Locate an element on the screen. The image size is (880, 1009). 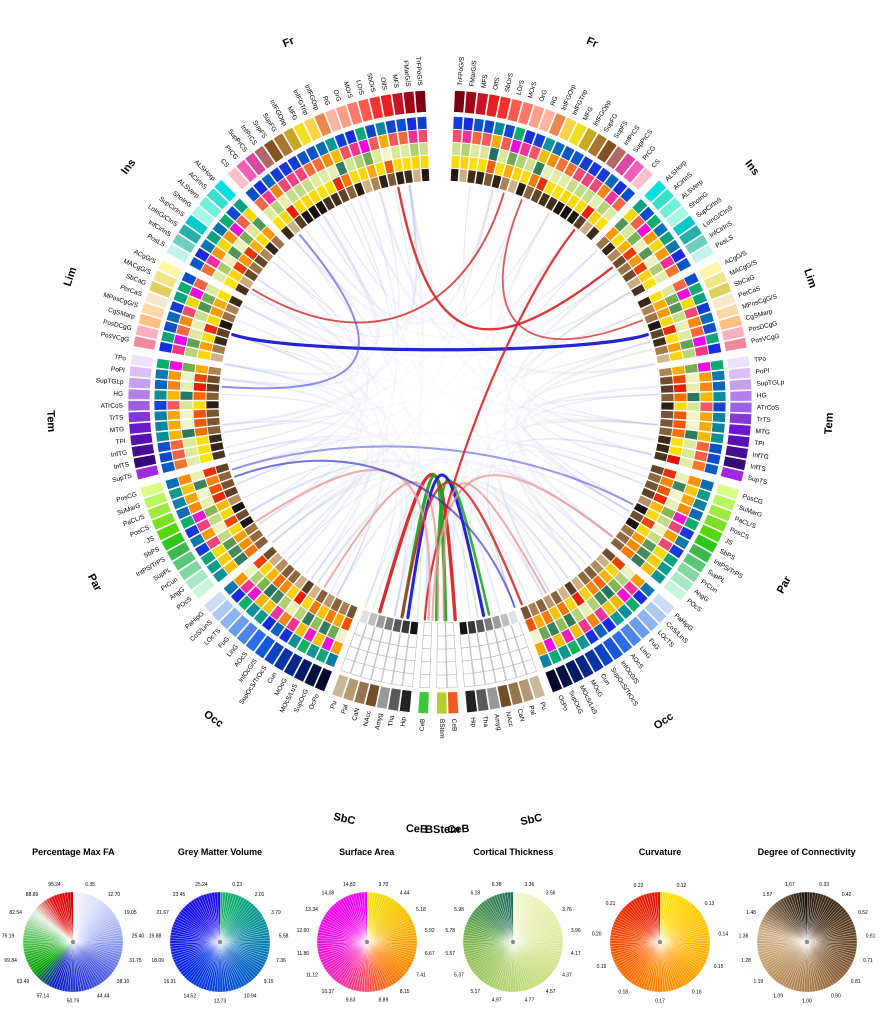
region-label: MOrS is located at coordinates (348, 90).